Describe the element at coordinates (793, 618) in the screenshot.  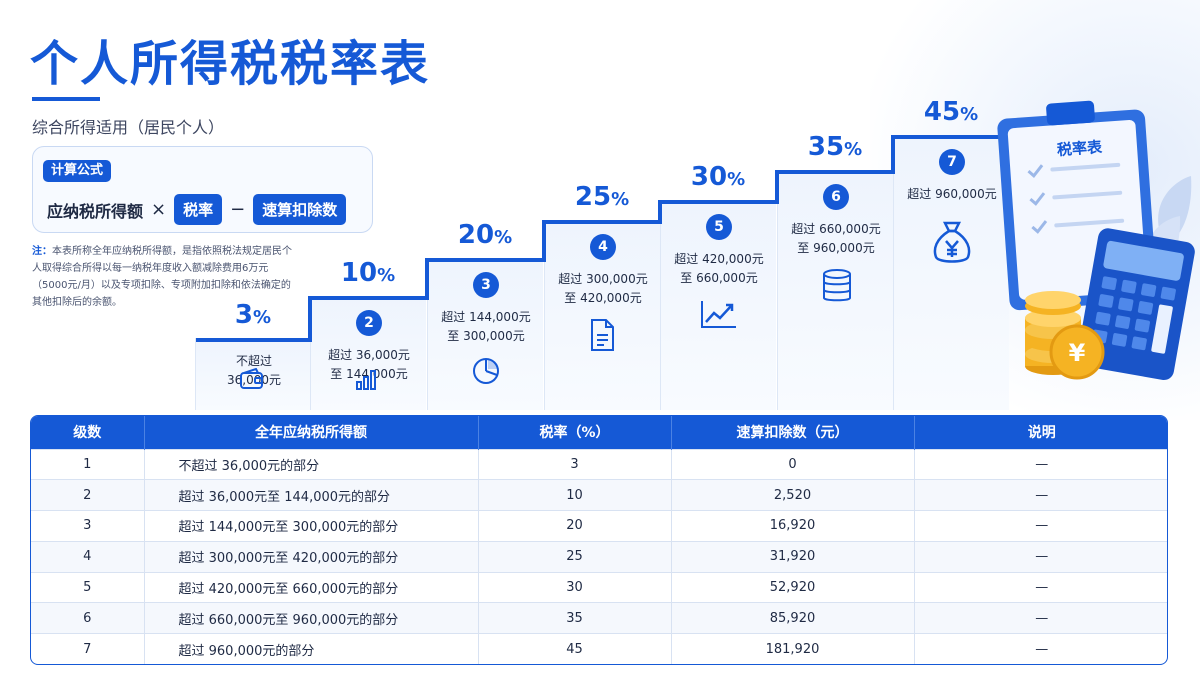
I see `cell-deduction: 85,920` at that location.